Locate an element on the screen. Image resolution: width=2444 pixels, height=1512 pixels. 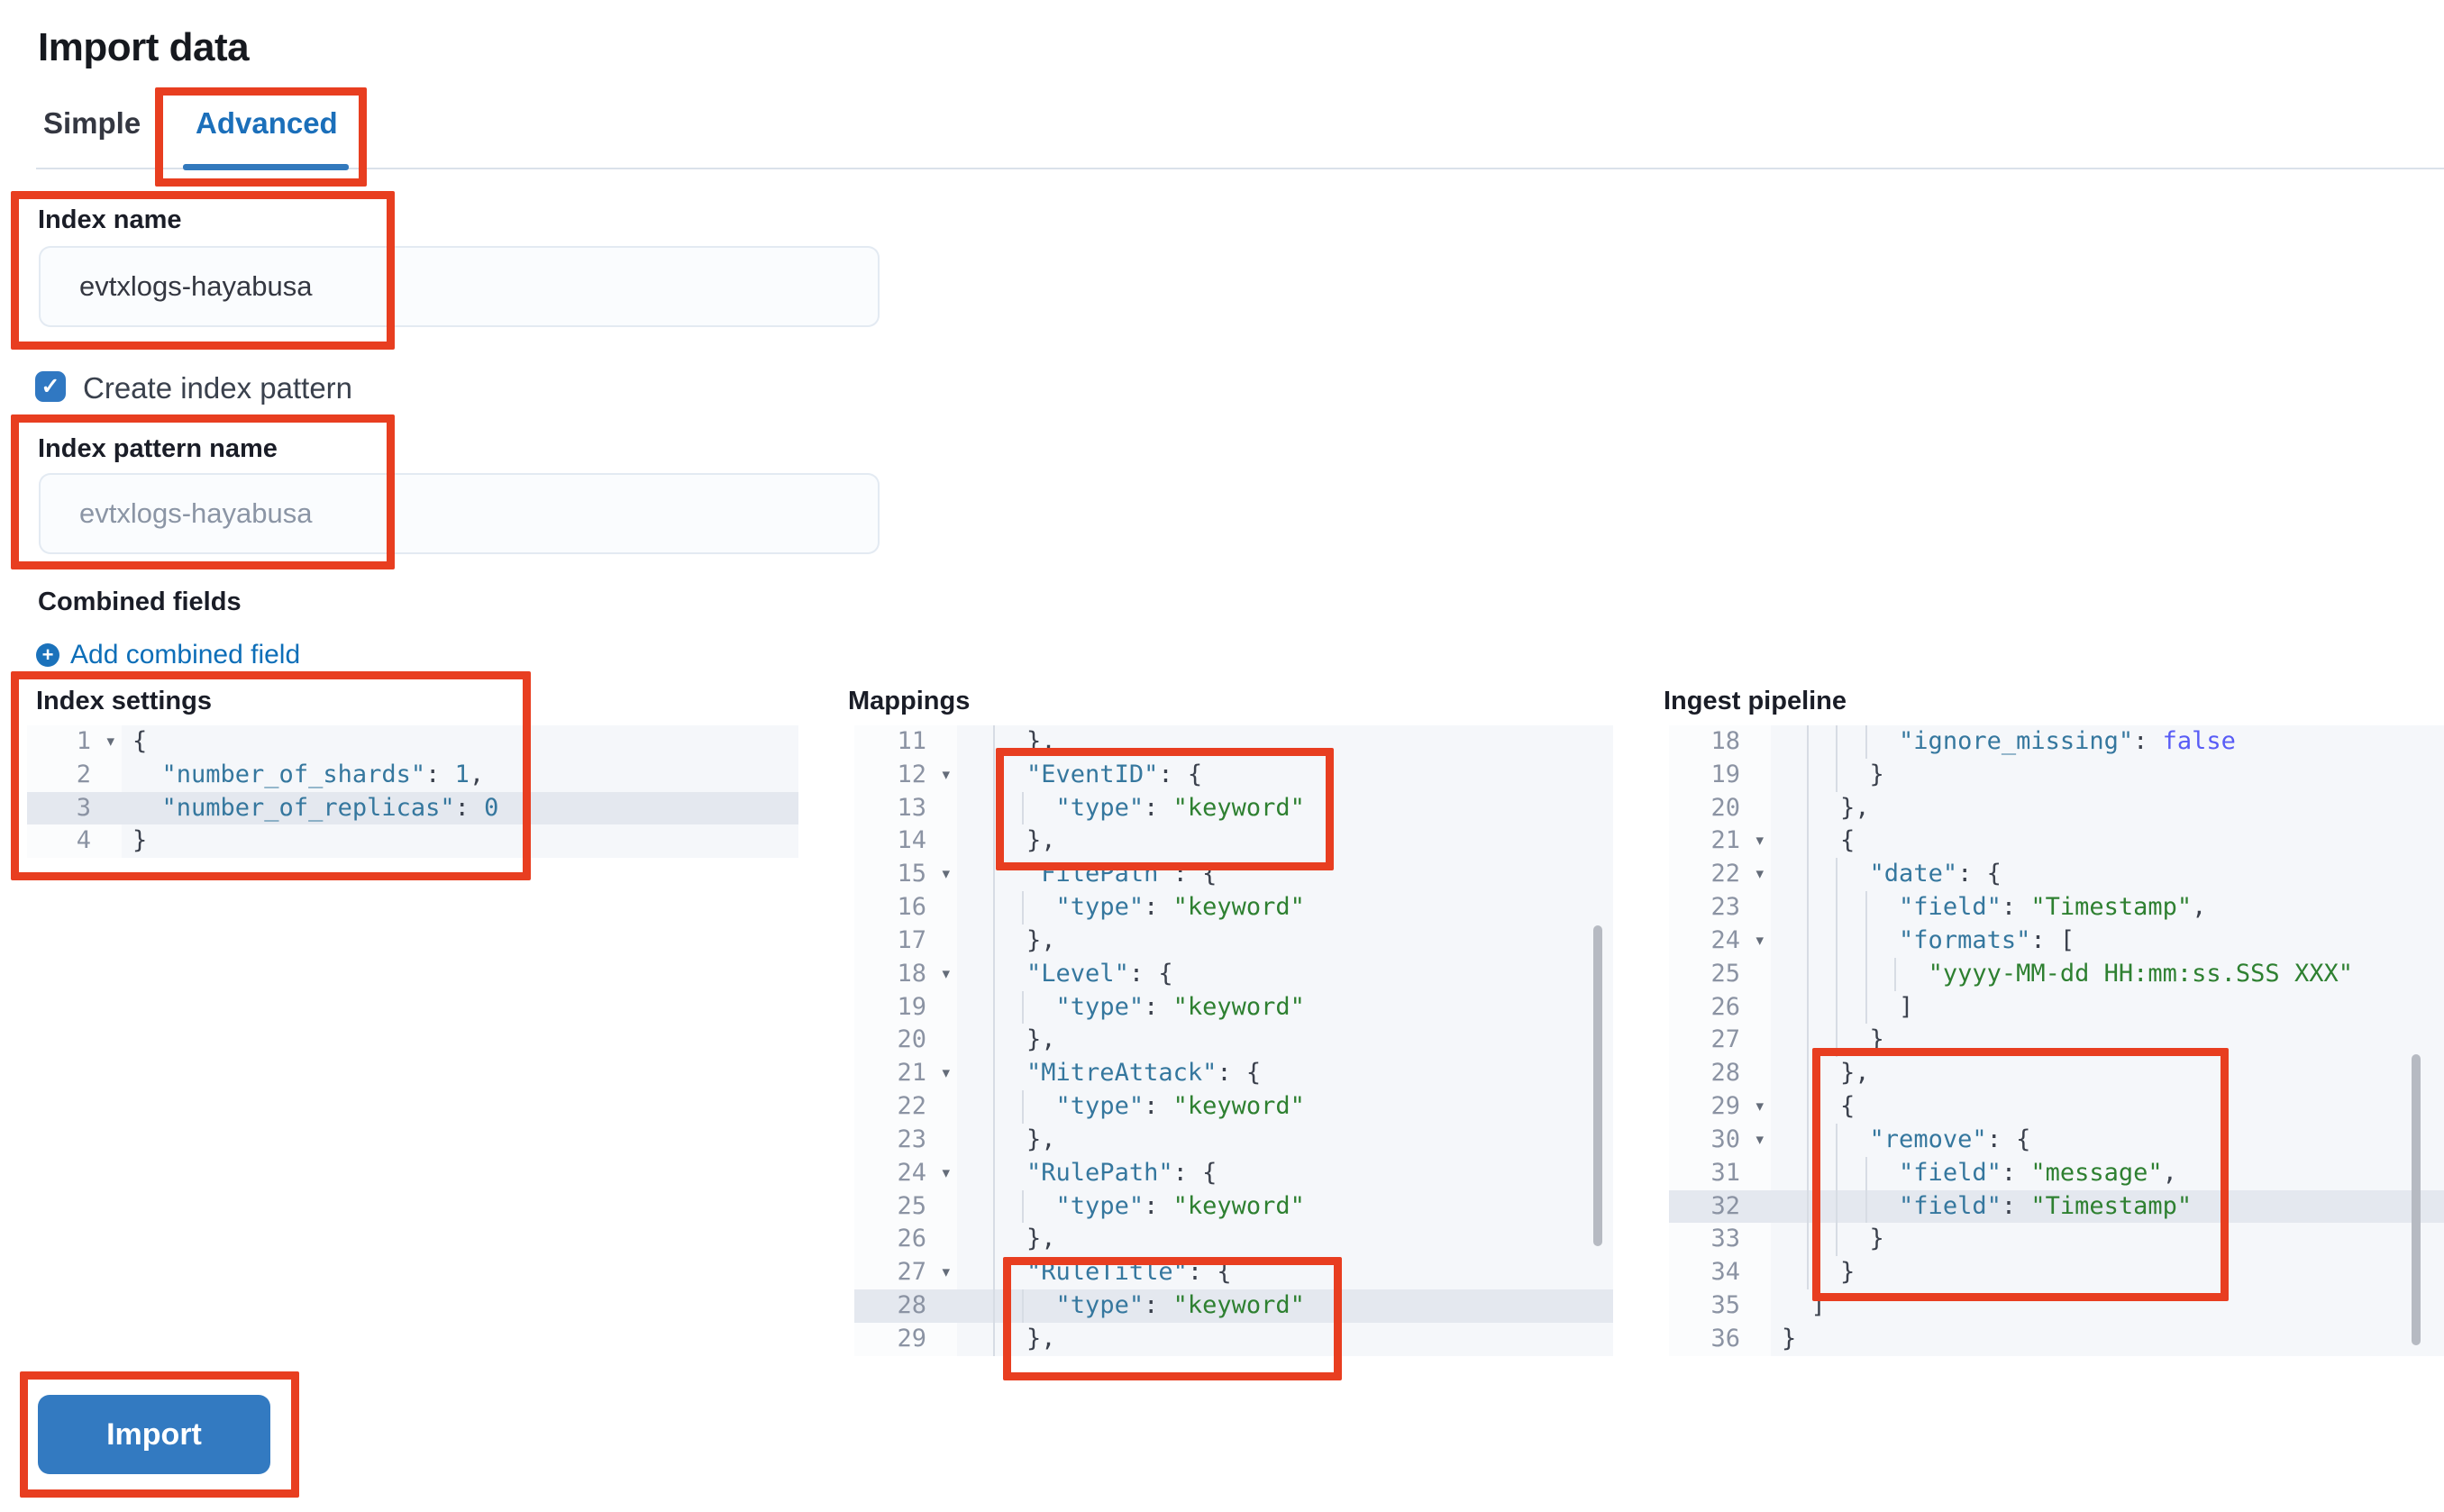
import-button: Import is located at coordinates (154, 1434).